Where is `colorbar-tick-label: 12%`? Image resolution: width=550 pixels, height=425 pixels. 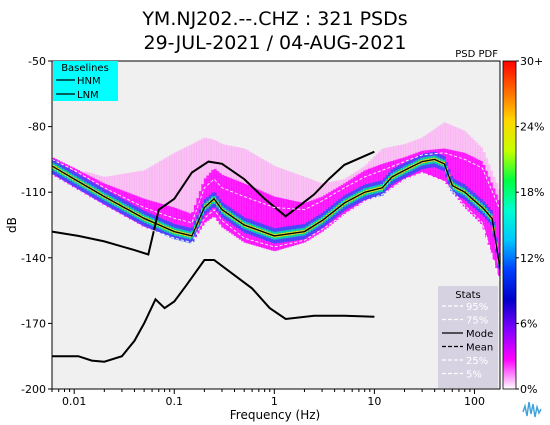
colorbar-tick-label: 12% is located at coordinates (532, 258).